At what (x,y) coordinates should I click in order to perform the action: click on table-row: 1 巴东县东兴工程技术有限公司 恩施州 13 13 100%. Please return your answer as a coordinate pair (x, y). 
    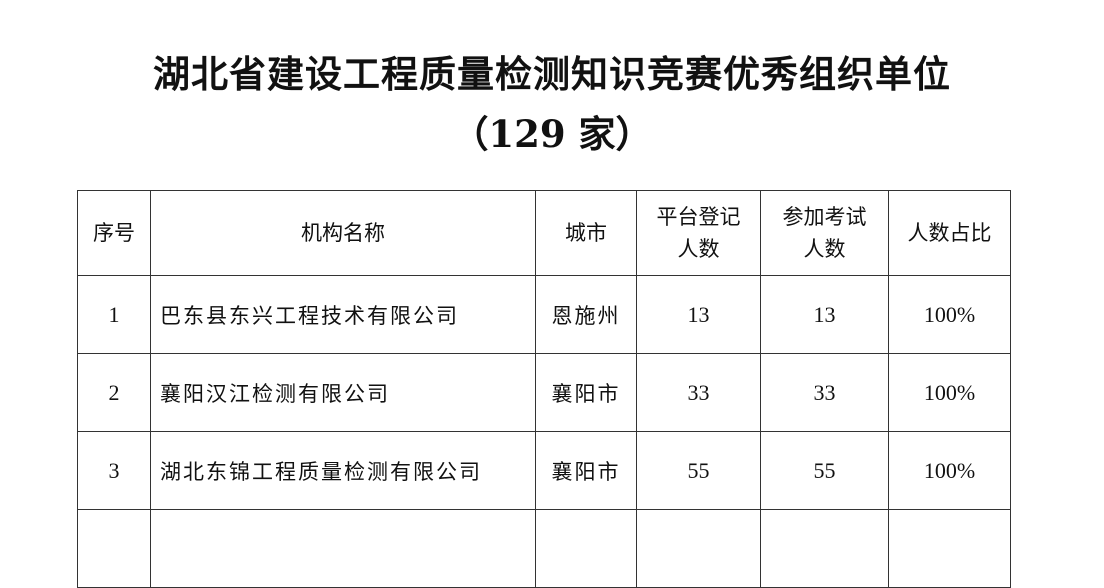
    Looking at the image, I should click on (544, 314).